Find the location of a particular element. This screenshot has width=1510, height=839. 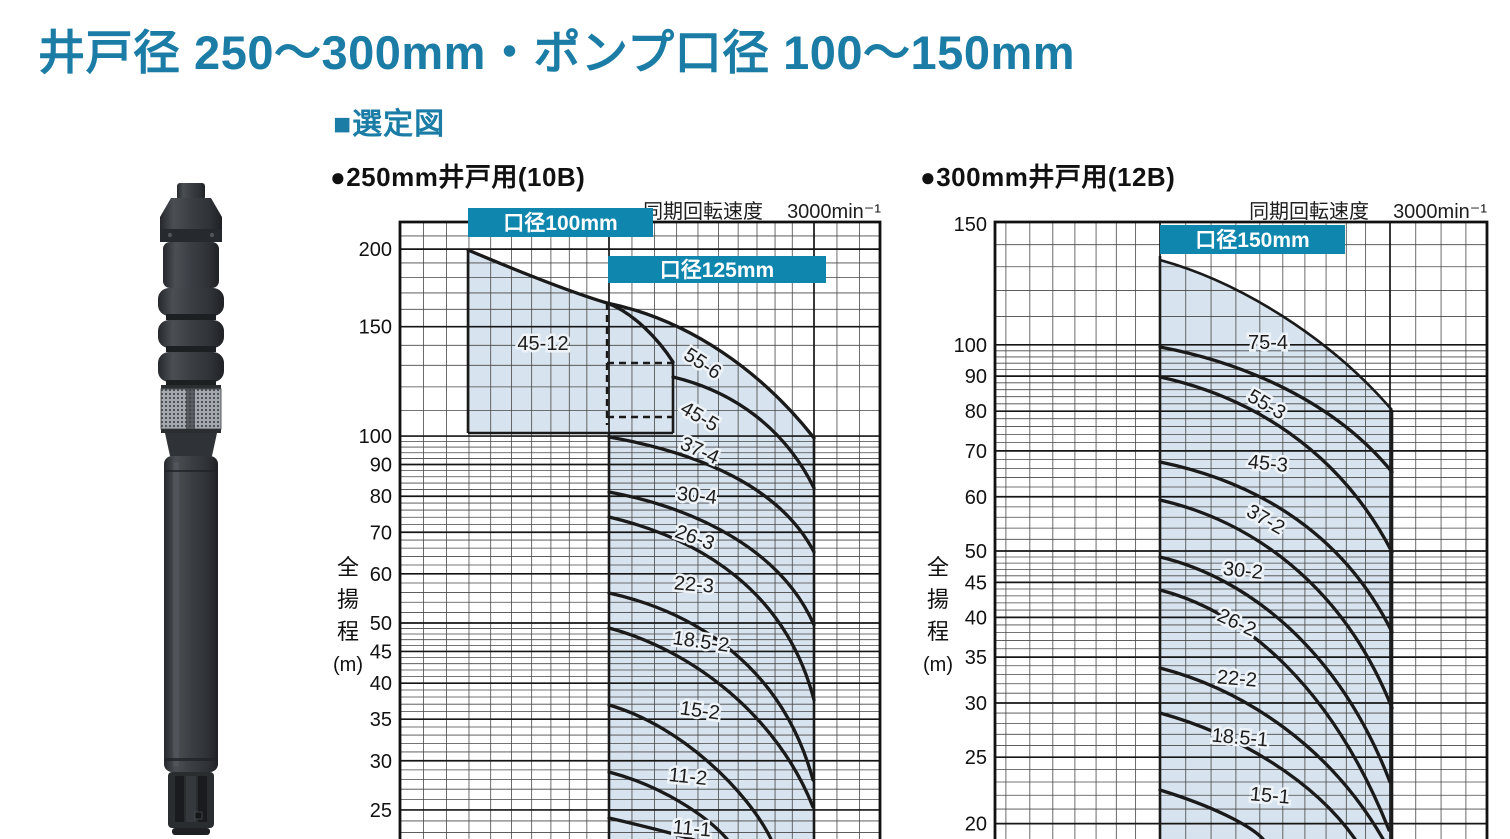

pump-discharge-head is located at coordinates (191, 213).